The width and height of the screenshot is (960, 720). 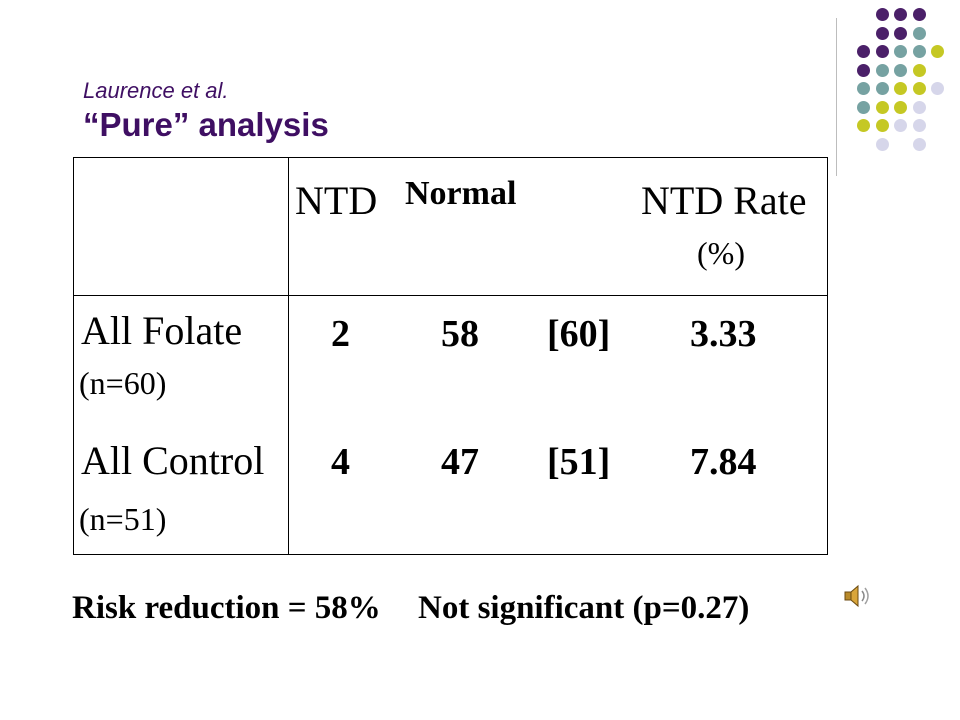 I want to click on slide-subtitle-author: Laurence et al., so click(x=156, y=90).